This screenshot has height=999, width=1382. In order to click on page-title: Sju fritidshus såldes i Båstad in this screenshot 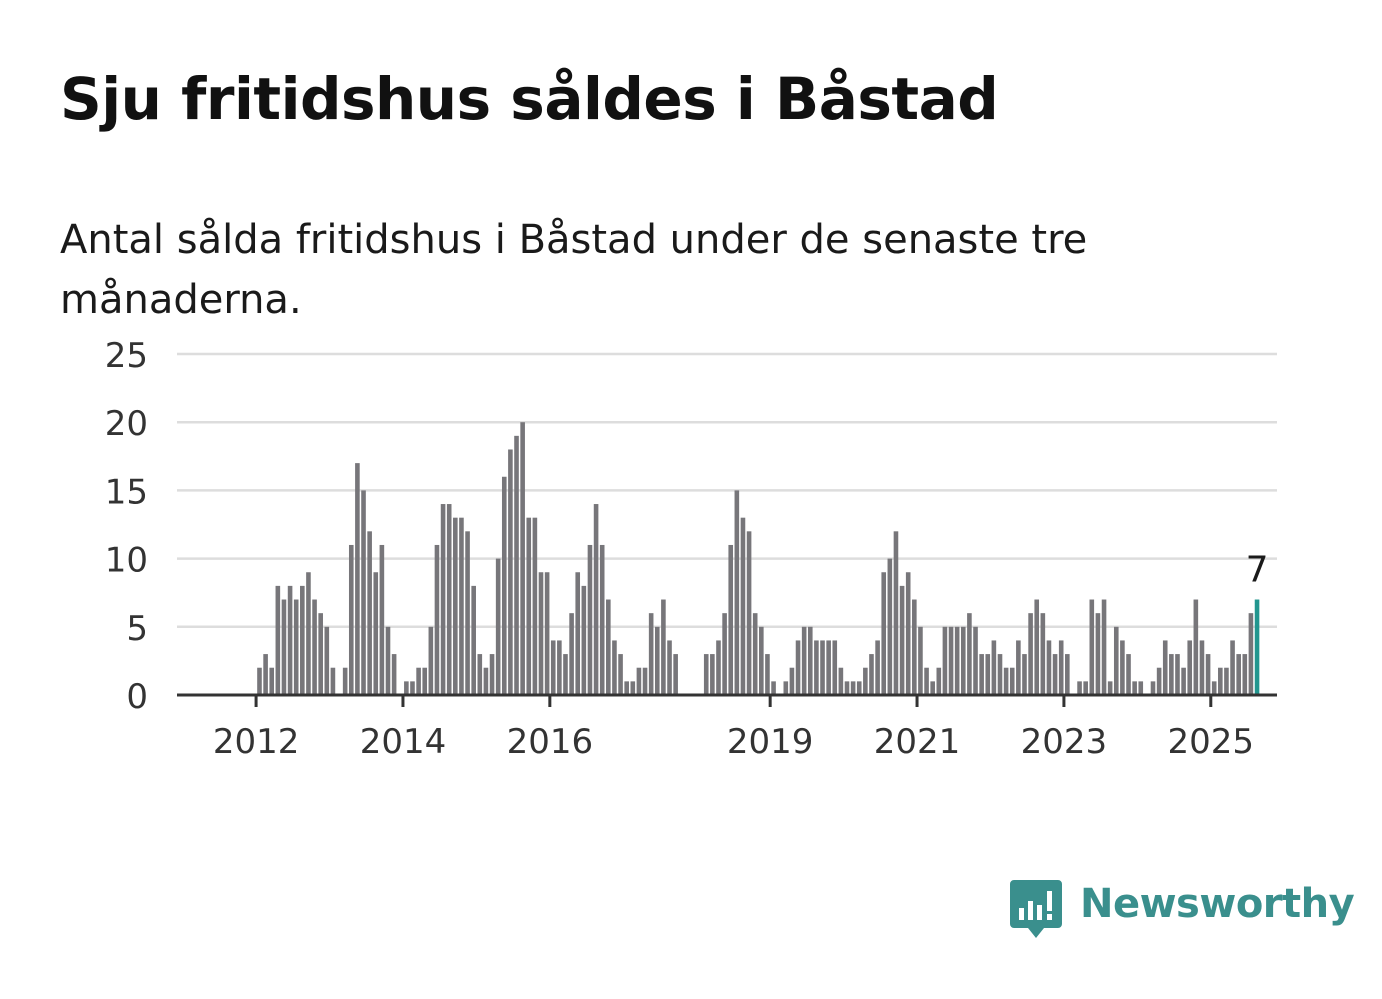, I will do `click(529, 99)`.